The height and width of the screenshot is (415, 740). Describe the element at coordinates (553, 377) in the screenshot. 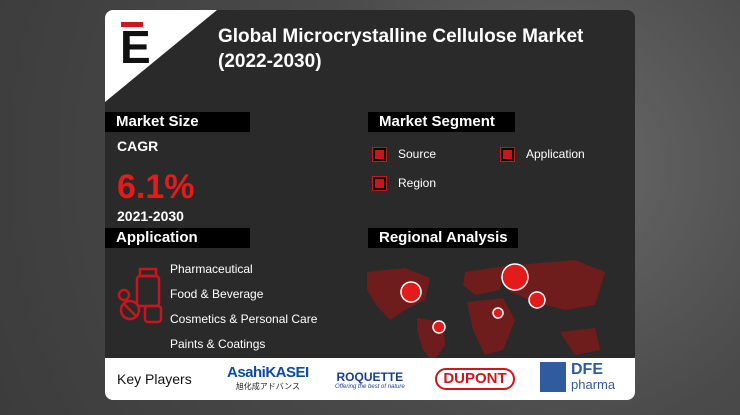

I see `logo-mark` at that location.